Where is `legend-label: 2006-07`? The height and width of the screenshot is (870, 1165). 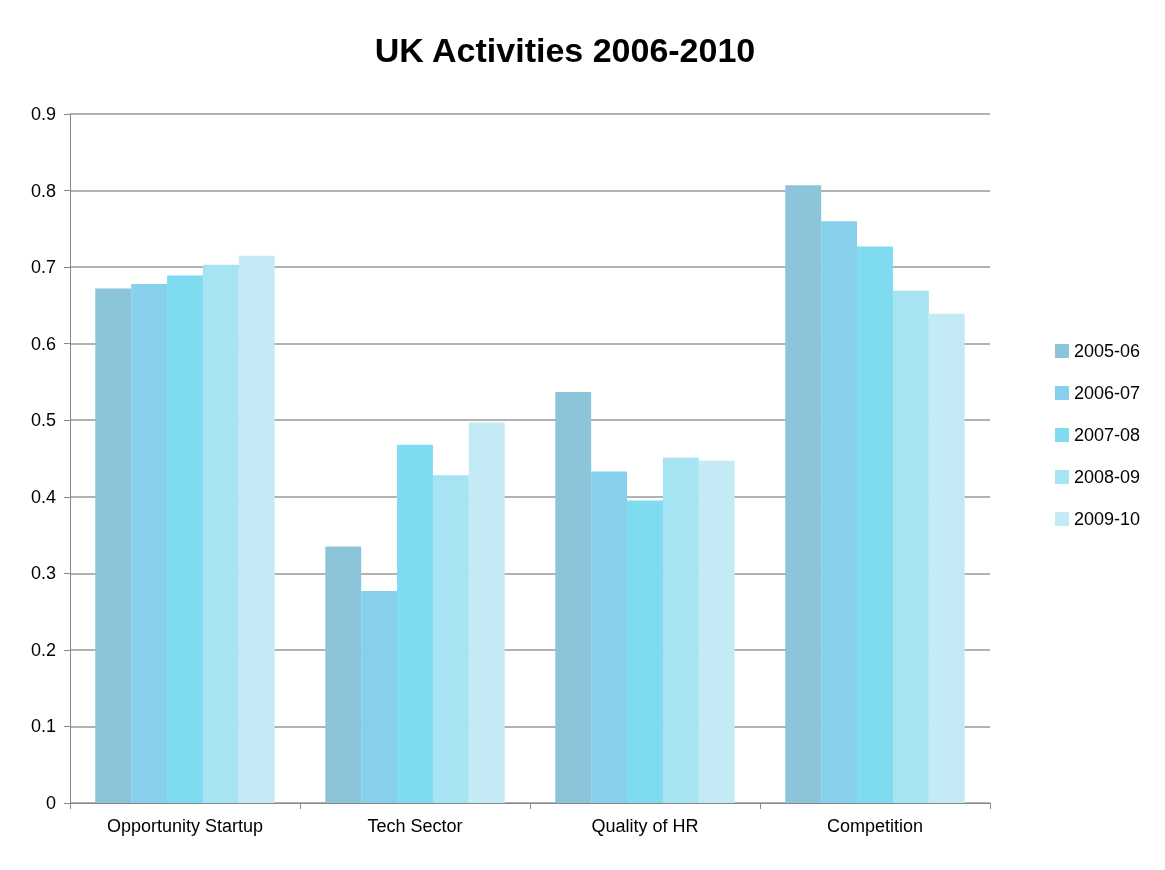
legend-label: 2006-07 is located at coordinates (1106, 393).